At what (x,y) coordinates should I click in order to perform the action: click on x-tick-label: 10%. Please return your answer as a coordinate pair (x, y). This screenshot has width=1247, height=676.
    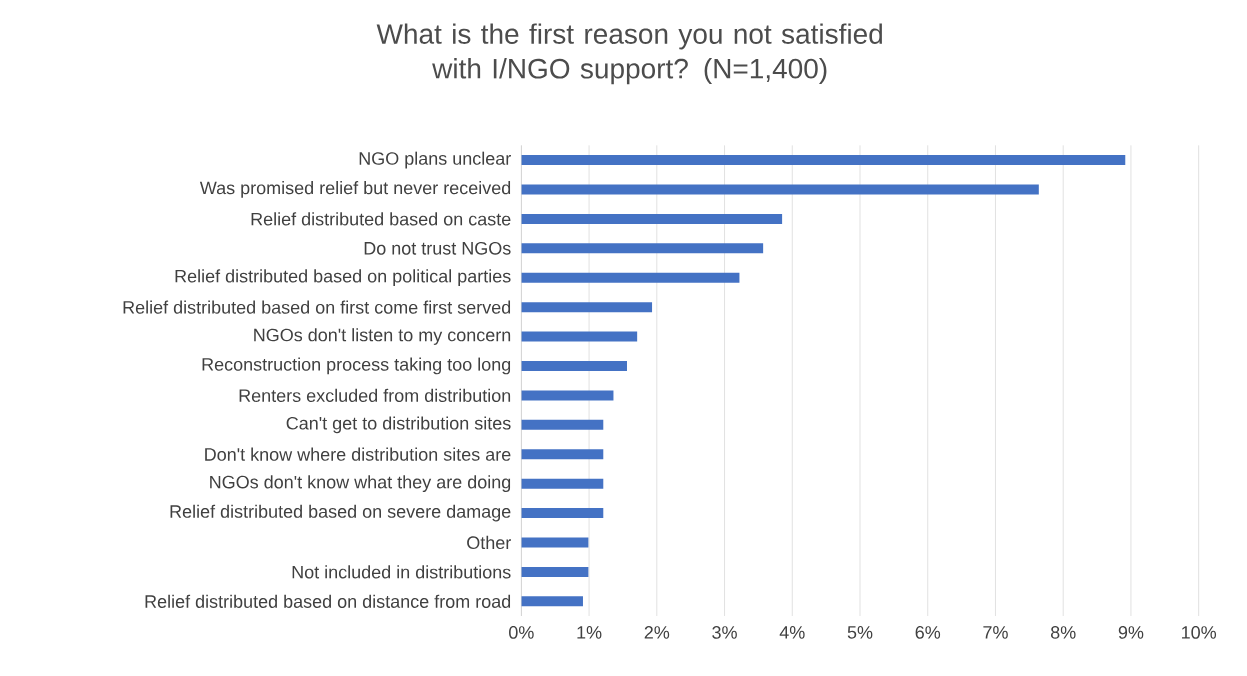
    Looking at the image, I should click on (1199, 632).